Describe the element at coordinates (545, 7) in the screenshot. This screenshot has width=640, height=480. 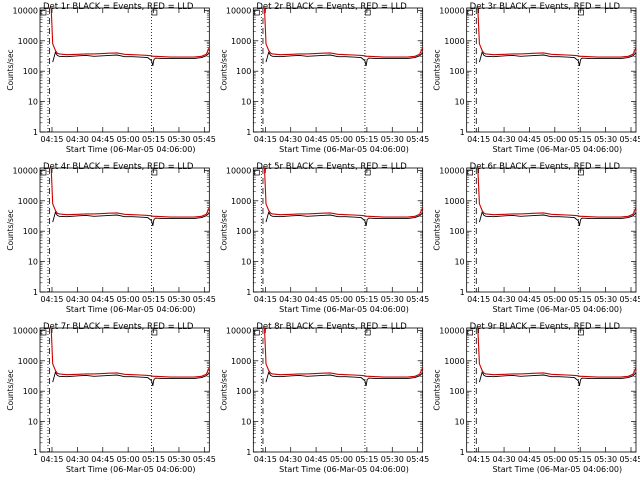
I see `chart-title: Det 3r BLACK = Events, RED = LLD` at that location.